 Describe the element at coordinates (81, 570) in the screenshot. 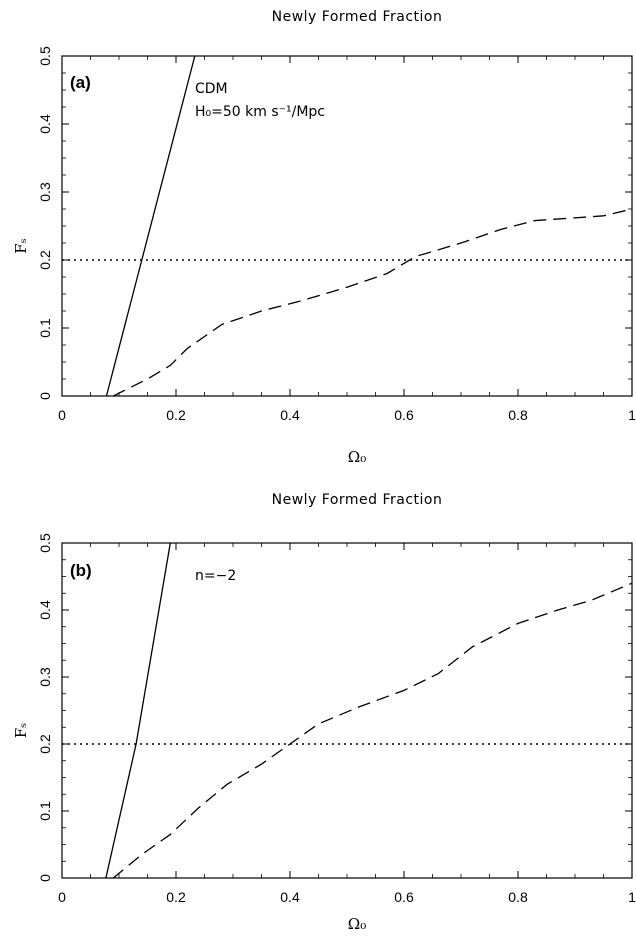

I see `panel-label: (b)` at that location.